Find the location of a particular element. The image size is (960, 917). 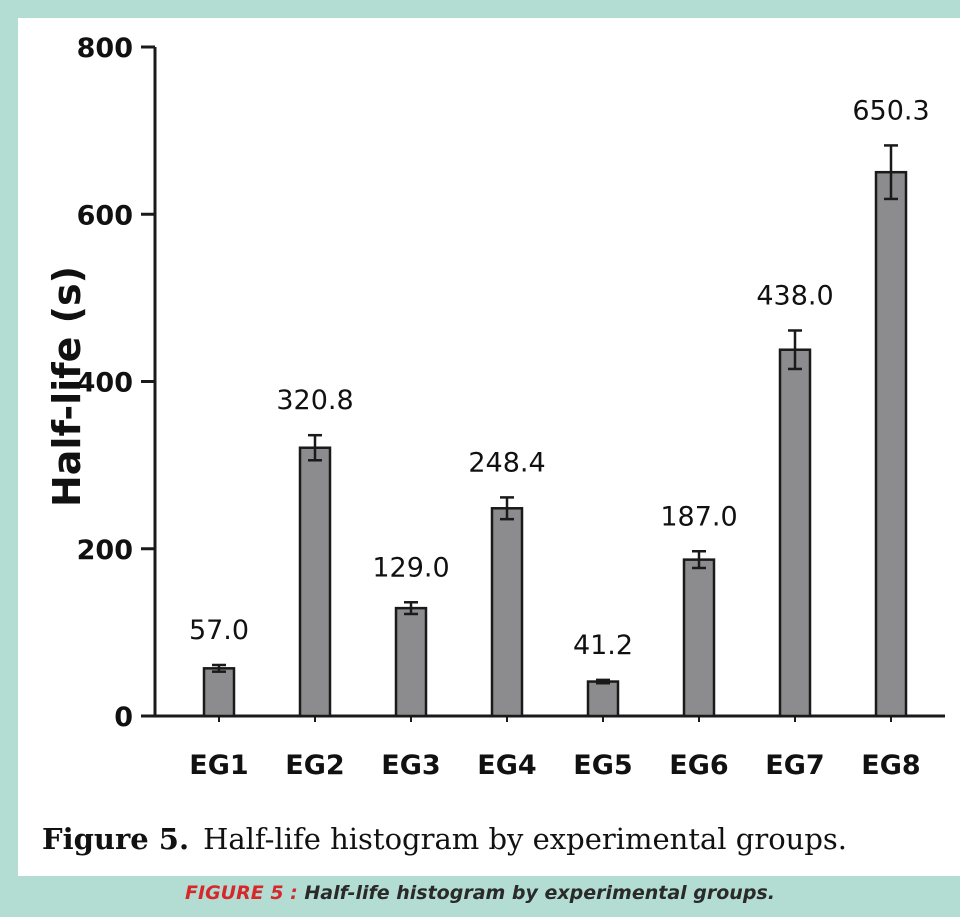

data-label: 650.3 is located at coordinates (890, 110).